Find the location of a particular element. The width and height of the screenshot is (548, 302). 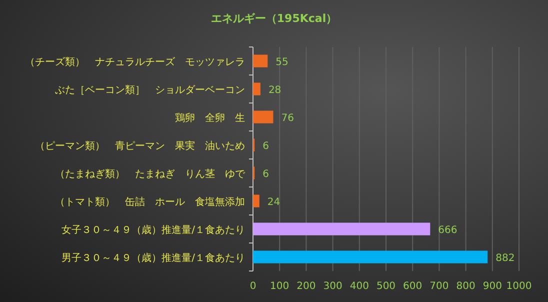

data-label: 76 is located at coordinates (287, 118).